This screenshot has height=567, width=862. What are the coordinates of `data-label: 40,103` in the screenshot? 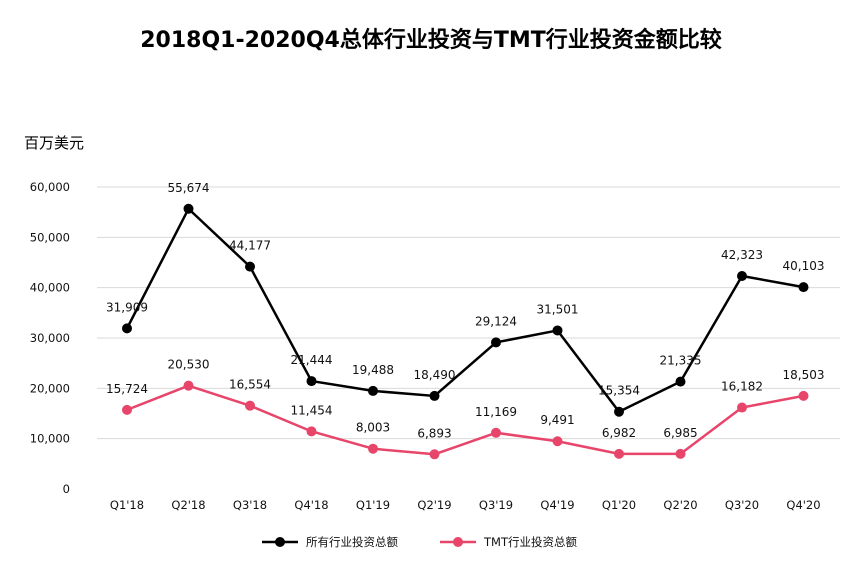 It's located at (804, 266).